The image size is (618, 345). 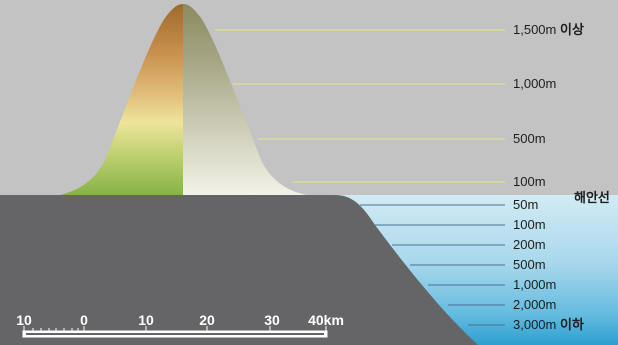 I want to click on elevation-label-100m: 100m, so click(x=529, y=181).